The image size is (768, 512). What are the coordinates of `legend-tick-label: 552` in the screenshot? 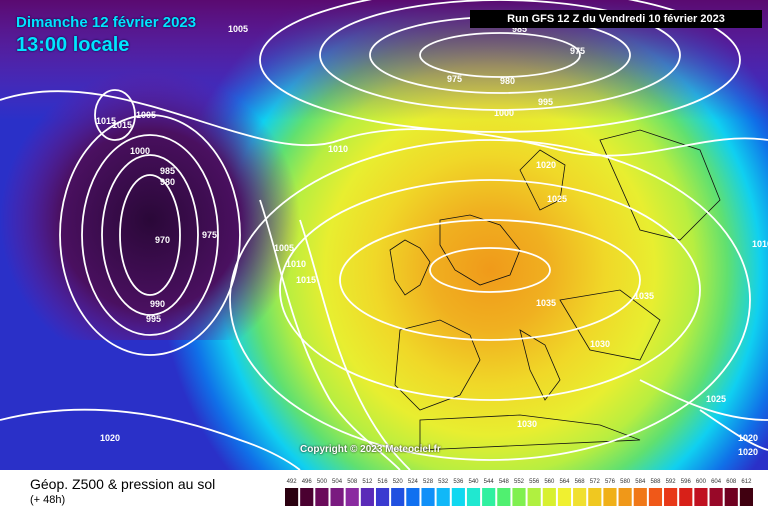 It's located at (519, 482).